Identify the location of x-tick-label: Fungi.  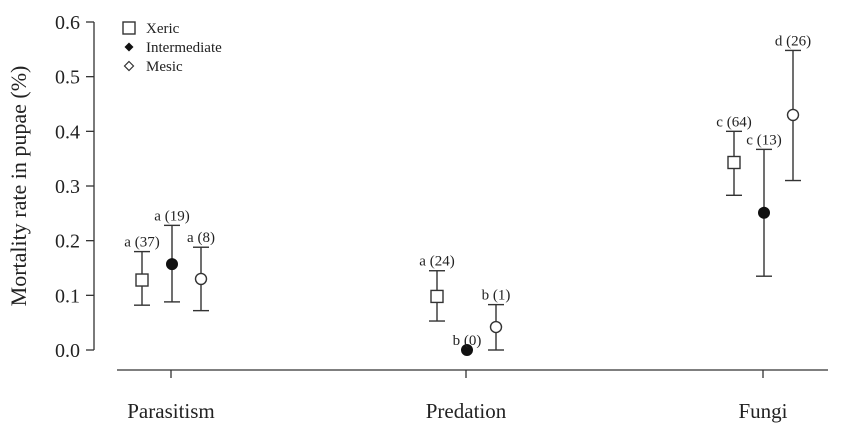
(762, 411).